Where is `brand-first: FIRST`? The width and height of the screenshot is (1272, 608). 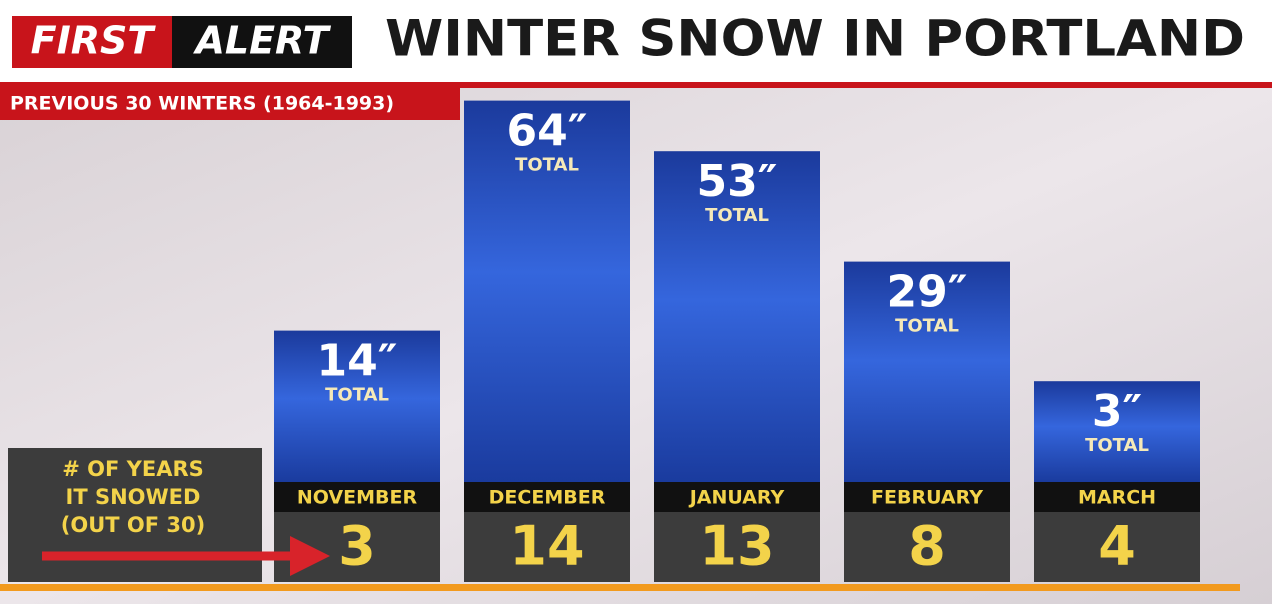 brand-first: FIRST is located at coordinates (94, 41).